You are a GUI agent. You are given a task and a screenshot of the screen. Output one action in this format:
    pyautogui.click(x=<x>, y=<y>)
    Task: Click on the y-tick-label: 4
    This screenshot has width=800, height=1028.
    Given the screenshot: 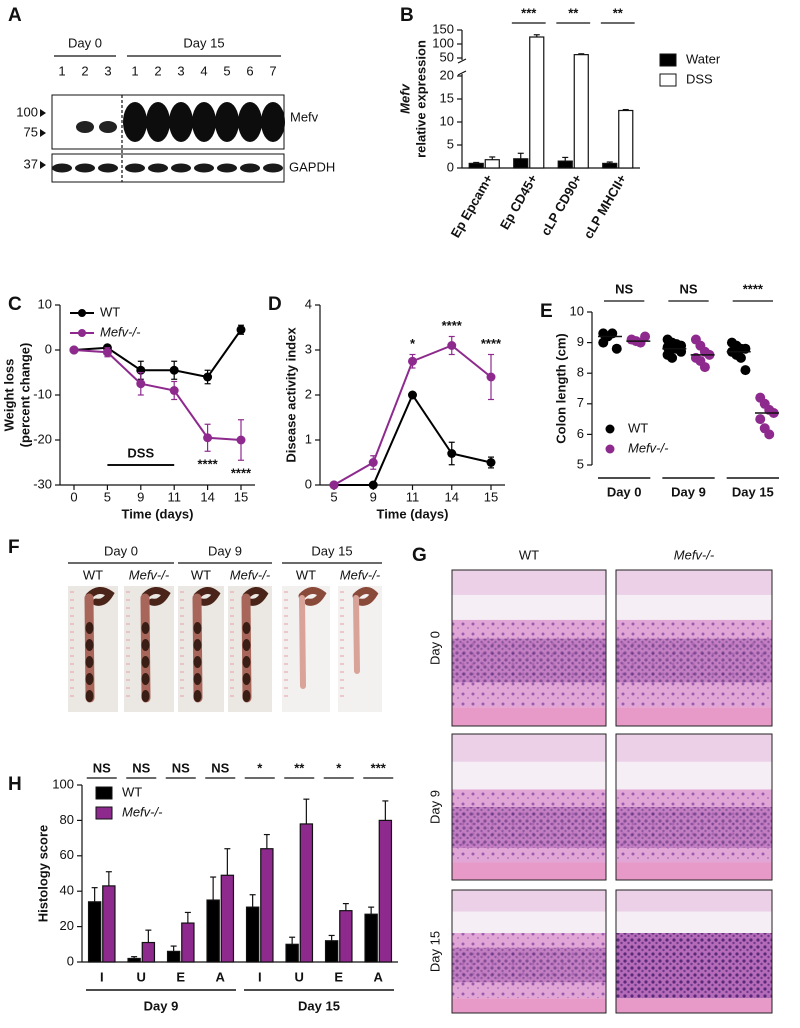 What is the action you would take?
    pyautogui.click(x=308, y=303)
    